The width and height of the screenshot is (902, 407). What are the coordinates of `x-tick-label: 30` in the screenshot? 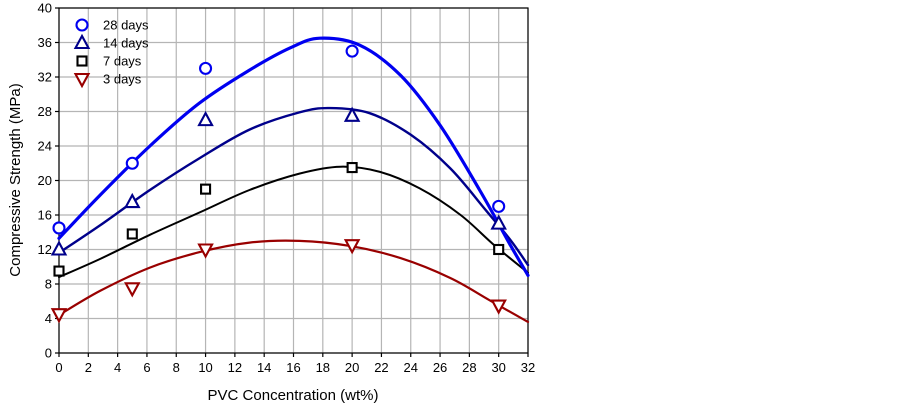 It's located at (498, 367).